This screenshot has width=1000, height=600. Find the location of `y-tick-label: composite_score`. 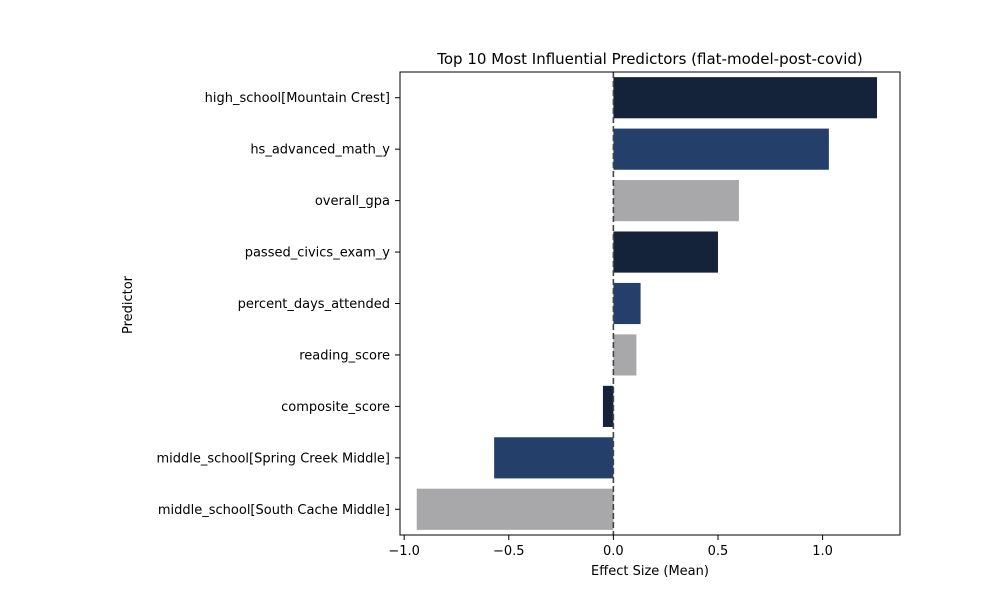

y-tick-label: composite_score is located at coordinates (335, 407).